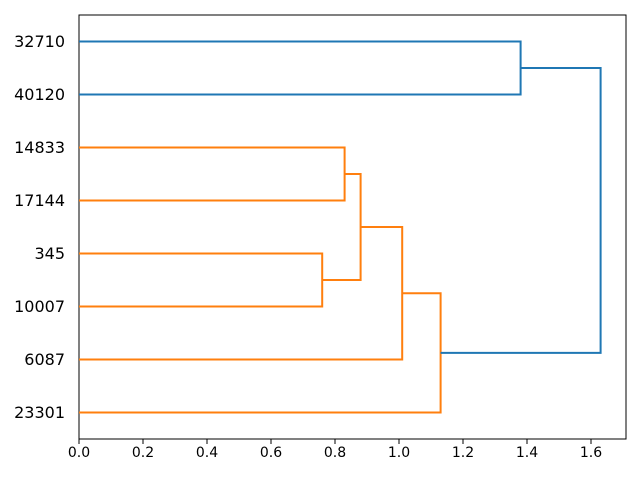 The height and width of the screenshot is (480, 640). I want to click on x-tick-label-0.2: 0.2, so click(143, 453).